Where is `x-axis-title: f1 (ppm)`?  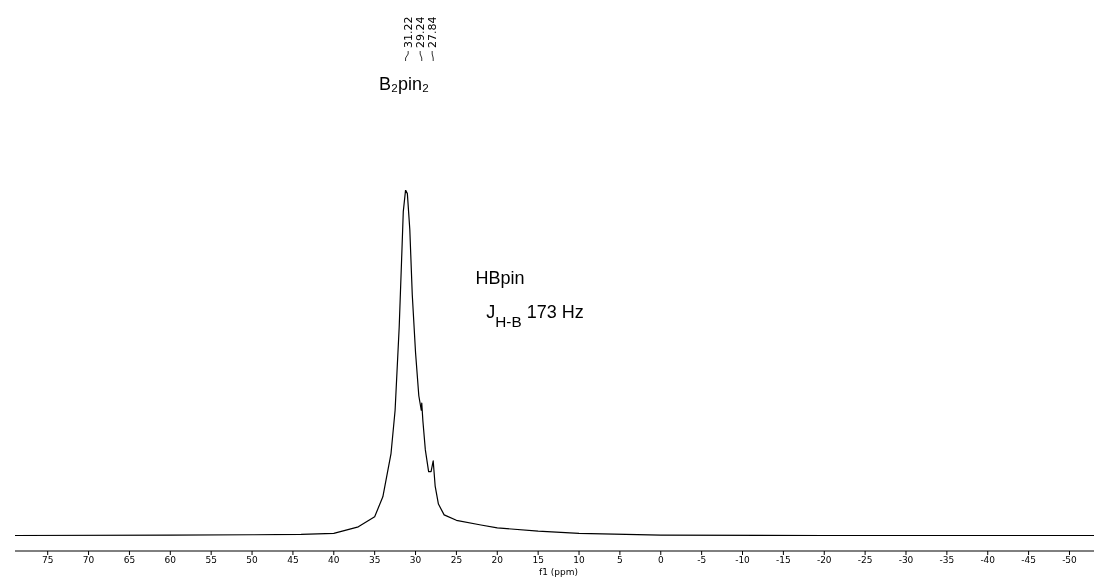 x-axis-title: f1 (ppm) is located at coordinates (559, 572).